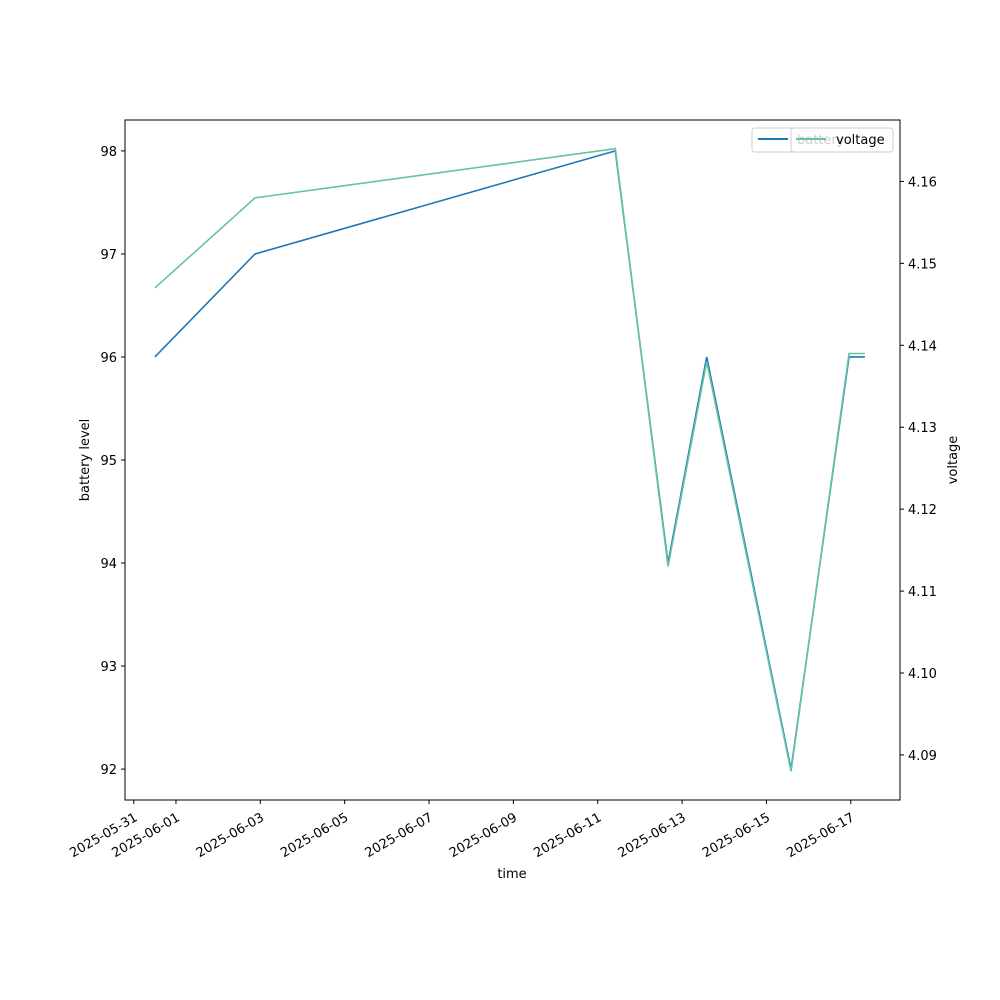  What do you see at coordinates (922, 756) in the screenshot?
I see `y-right-tick-label: 4.09` at bounding box center [922, 756].